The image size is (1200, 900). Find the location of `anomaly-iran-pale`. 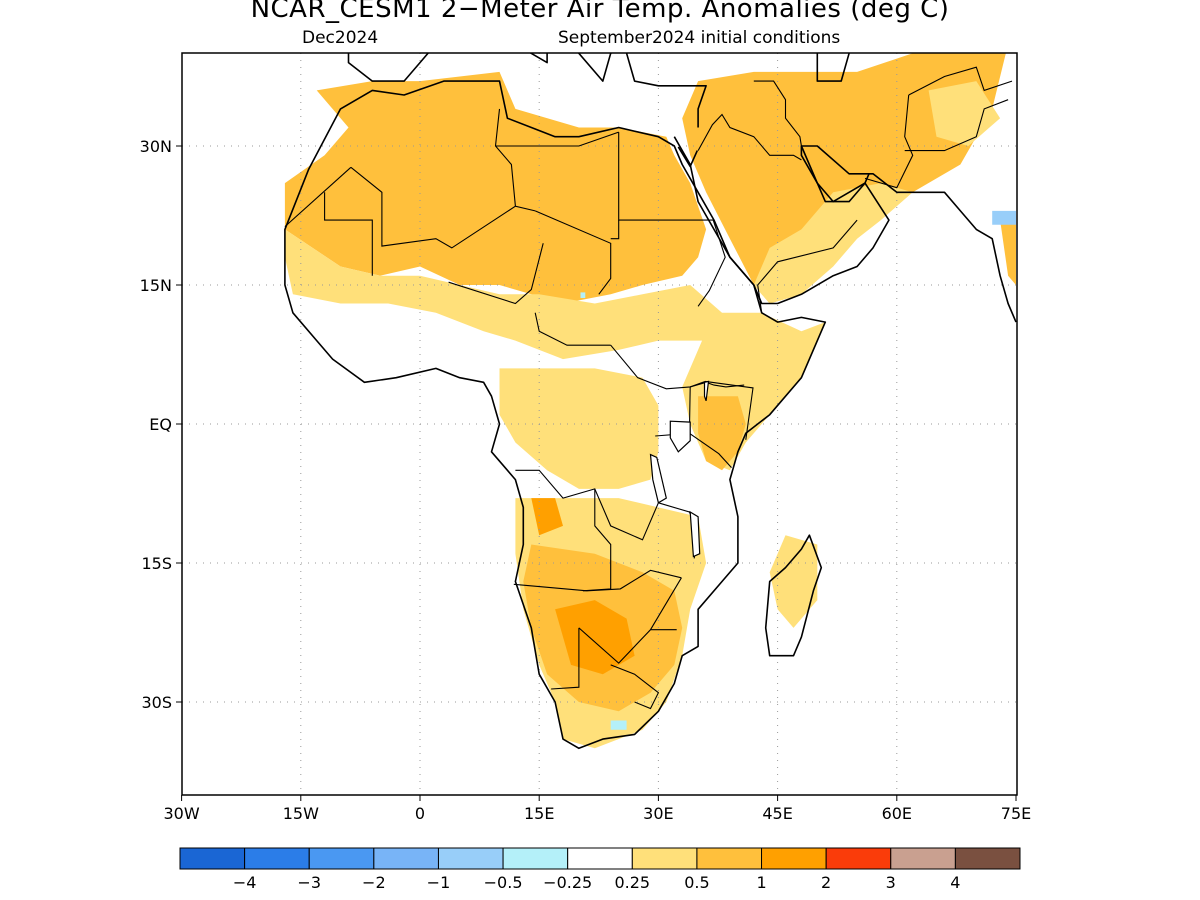

anomaly-iran-pale is located at coordinates (964, 113).